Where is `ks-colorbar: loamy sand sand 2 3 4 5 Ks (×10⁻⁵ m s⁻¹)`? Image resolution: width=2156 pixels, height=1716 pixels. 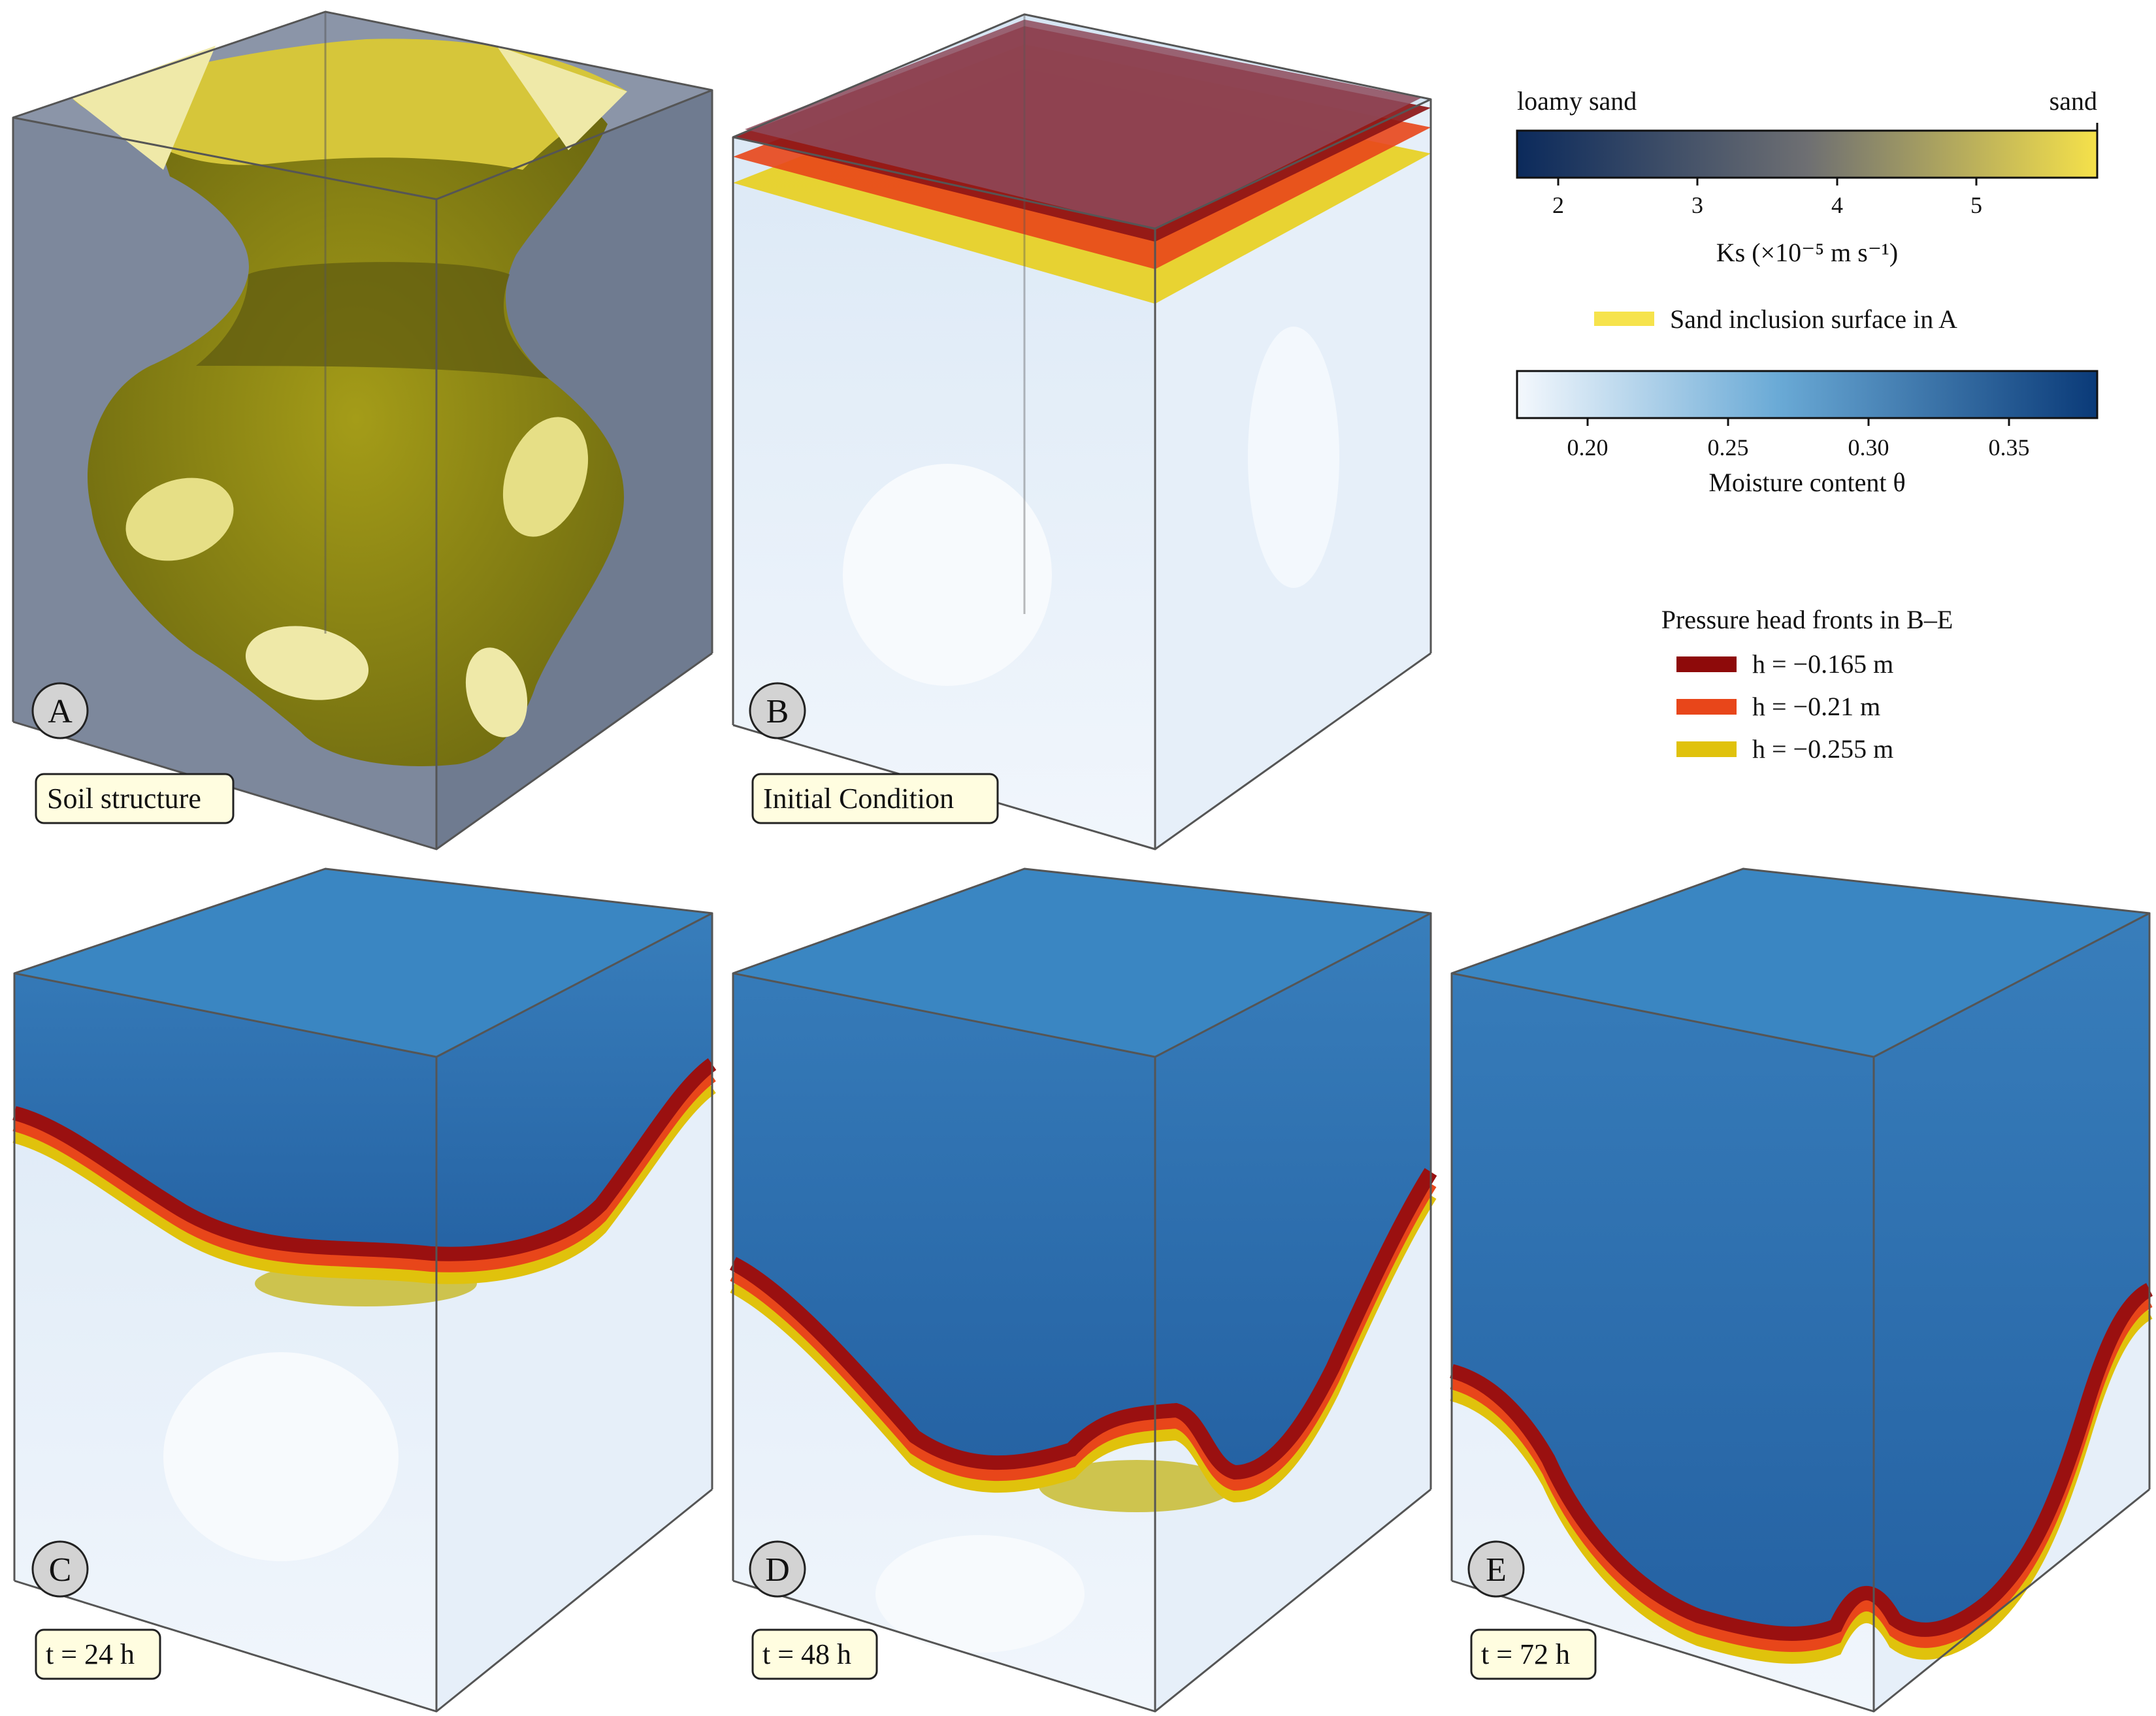 ks-colorbar: loamy sand sand 2 3 4 5 Ks (×10⁻⁵ m s⁻¹) is located at coordinates (1807, 177).